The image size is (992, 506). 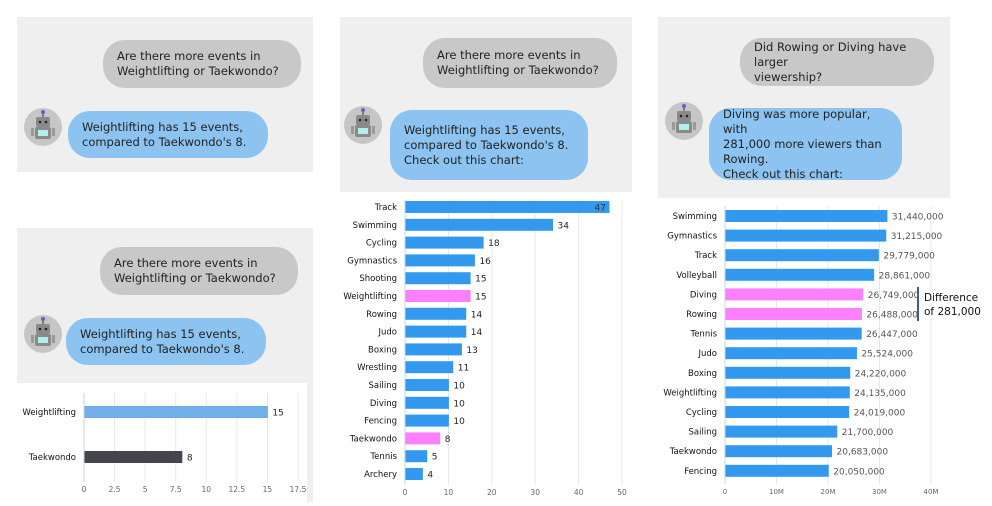 I want to click on x-tick-label: 30M, so click(x=879, y=492).